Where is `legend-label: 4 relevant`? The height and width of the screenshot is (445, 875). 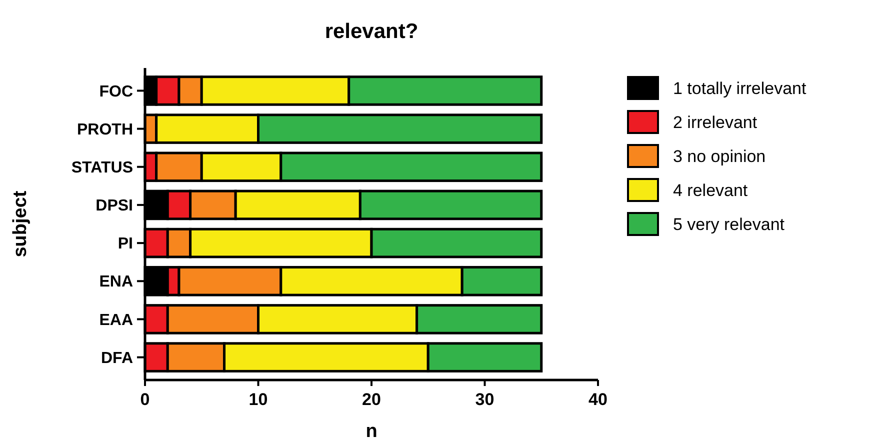
legend-label: 4 relevant is located at coordinates (710, 190).